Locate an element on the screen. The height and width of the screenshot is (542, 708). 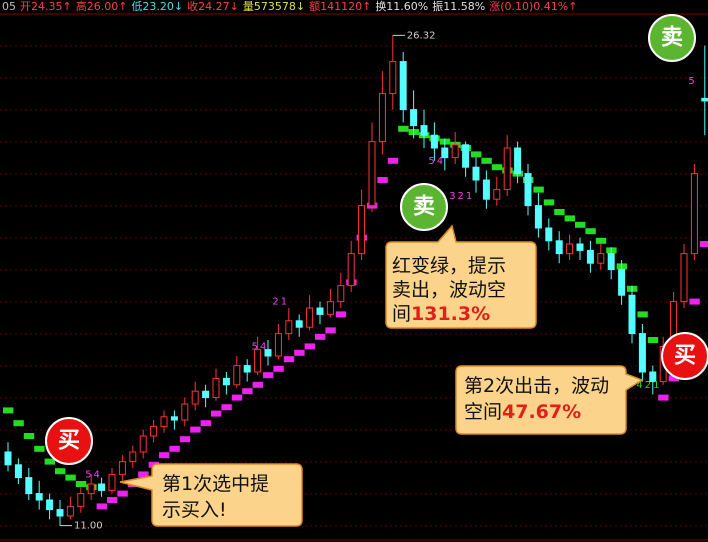
extreme-label: 11.00 is located at coordinates (88, 526).